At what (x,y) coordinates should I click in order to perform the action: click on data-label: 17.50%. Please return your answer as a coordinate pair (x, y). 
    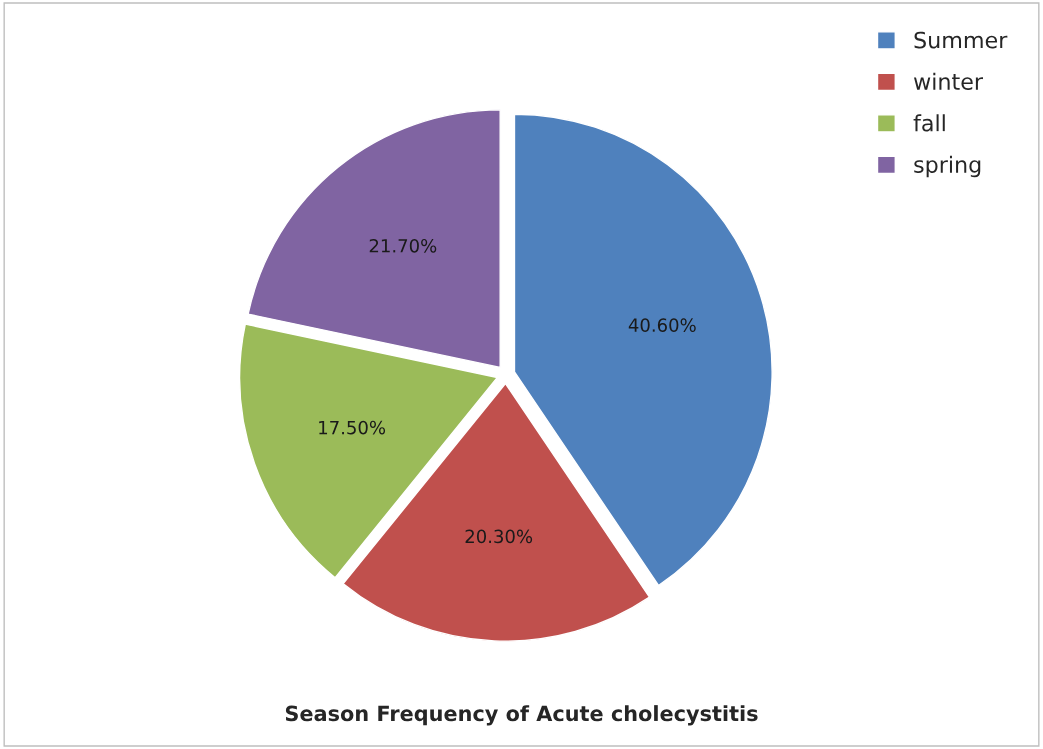
    Looking at the image, I should click on (352, 427).